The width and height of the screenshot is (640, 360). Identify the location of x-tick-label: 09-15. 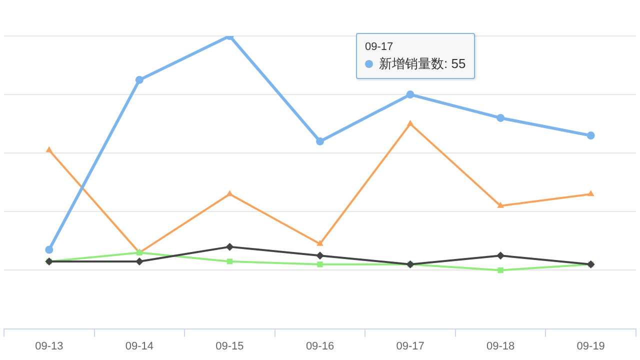
(230, 346).